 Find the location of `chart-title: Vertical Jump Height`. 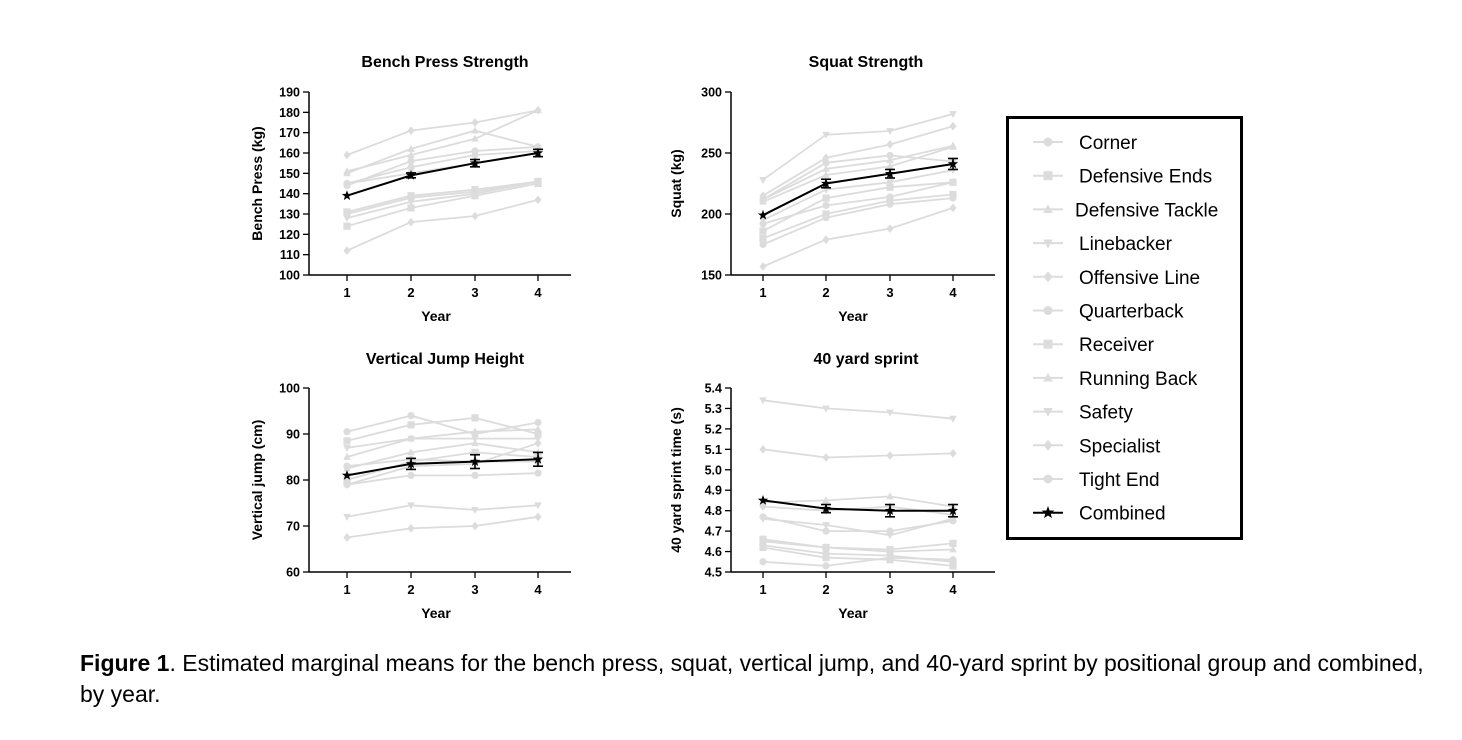

chart-title: Vertical Jump Height is located at coordinates (445, 359).